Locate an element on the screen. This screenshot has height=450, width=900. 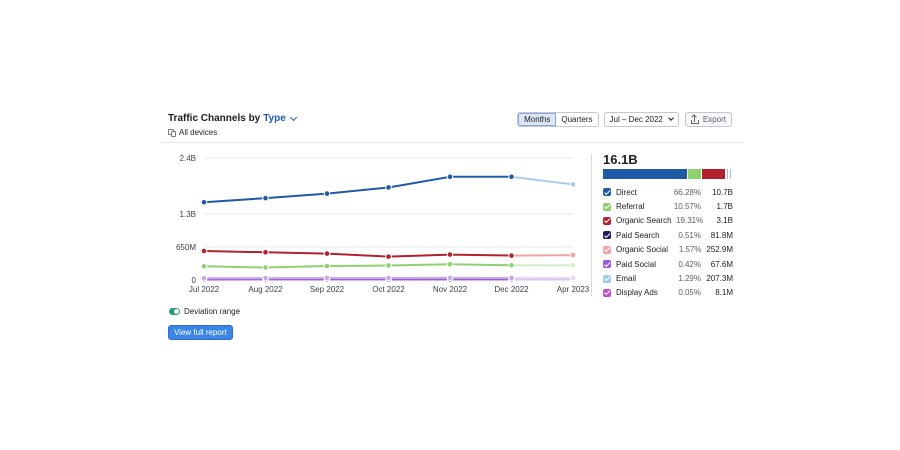
channel-name: Organic Search is located at coordinates (644, 221).